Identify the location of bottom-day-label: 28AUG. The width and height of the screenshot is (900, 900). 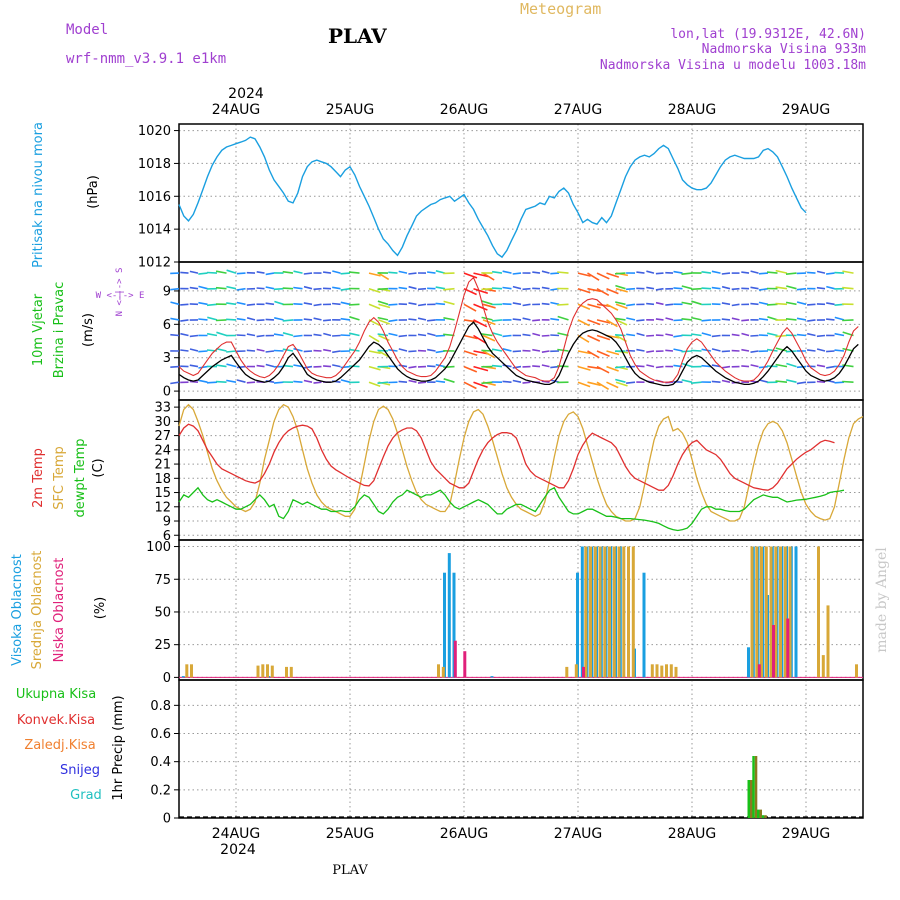
(692, 834).